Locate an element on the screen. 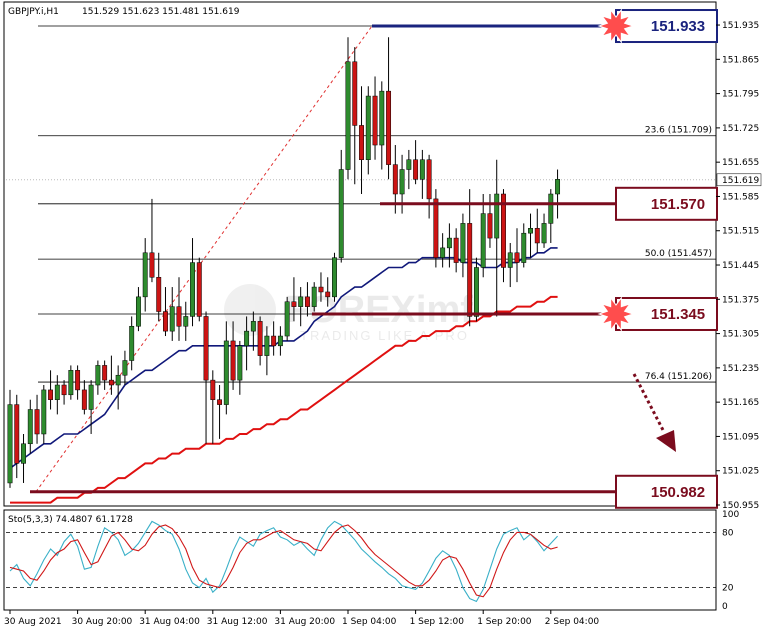  y-tick-label: 151.375 is located at coordinates (740, 300).